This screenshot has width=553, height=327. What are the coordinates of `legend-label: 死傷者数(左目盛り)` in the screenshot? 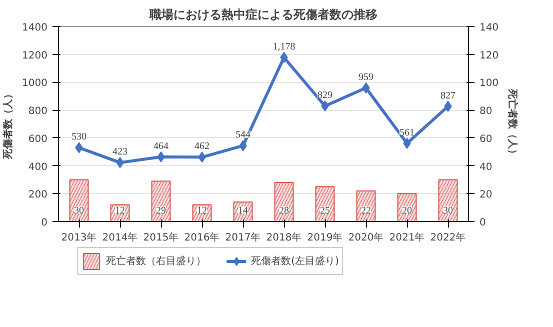 It's located at (295, 261).